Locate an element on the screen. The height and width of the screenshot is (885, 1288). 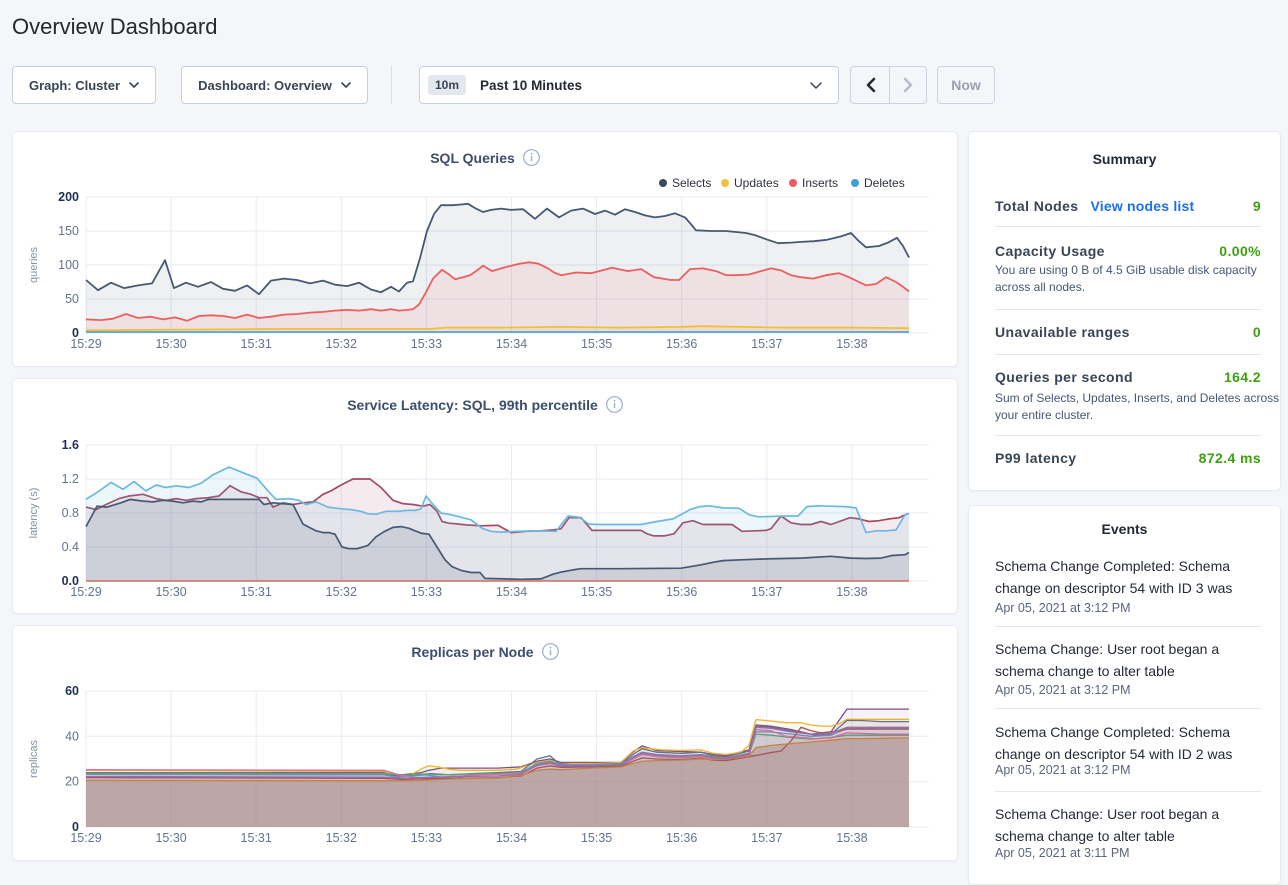
svg-text: 20 is located at coordinates (72, 782).